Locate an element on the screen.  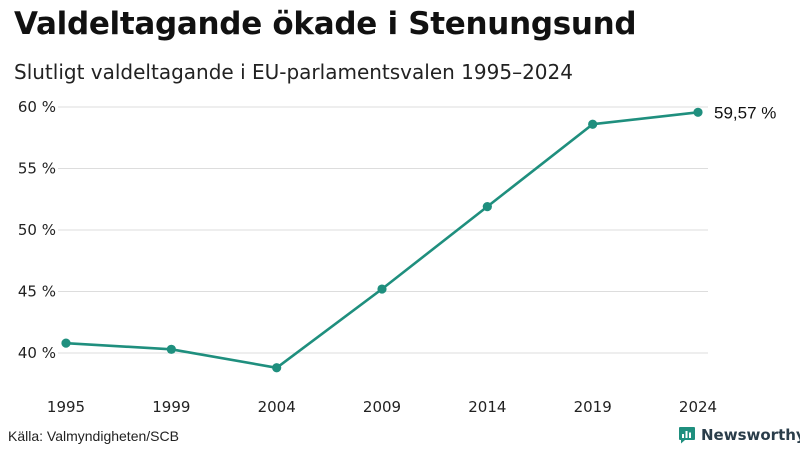
x-tick-label: 2004 is located at coordinates (277, 407).